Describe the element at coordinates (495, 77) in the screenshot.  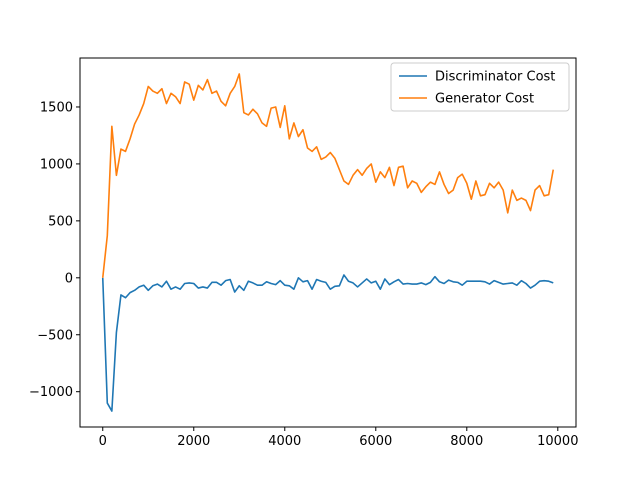
I see `legend-label: Discriminator Cost` at that location.